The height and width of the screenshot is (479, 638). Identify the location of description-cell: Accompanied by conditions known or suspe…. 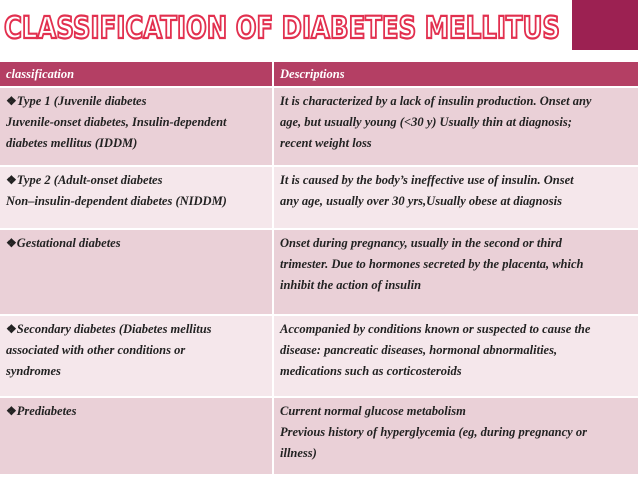
(456, 356).